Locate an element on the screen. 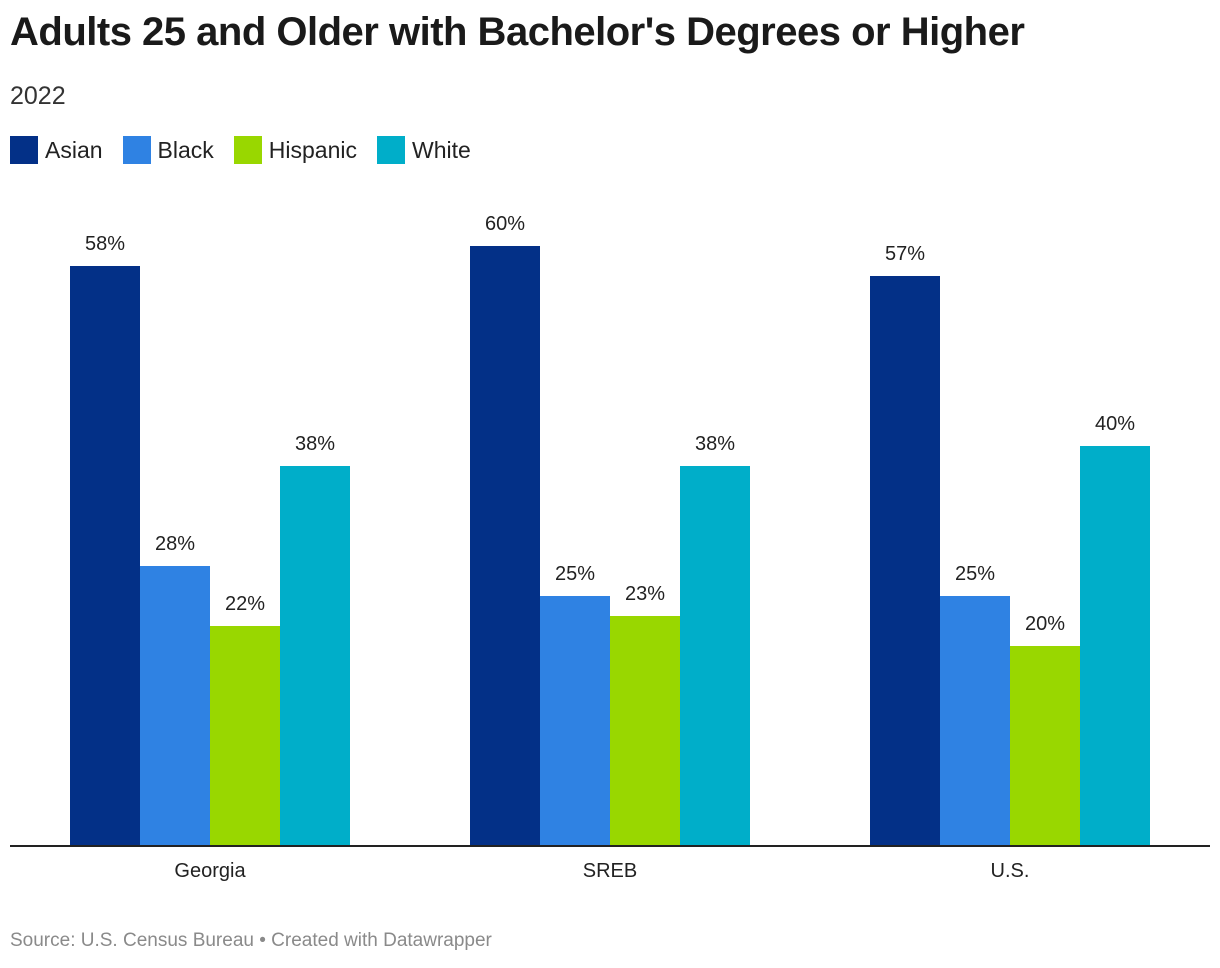 The width and height of the screenshot is (1220, 968). bar-u-s-asian is located at coordinates (905, 561).